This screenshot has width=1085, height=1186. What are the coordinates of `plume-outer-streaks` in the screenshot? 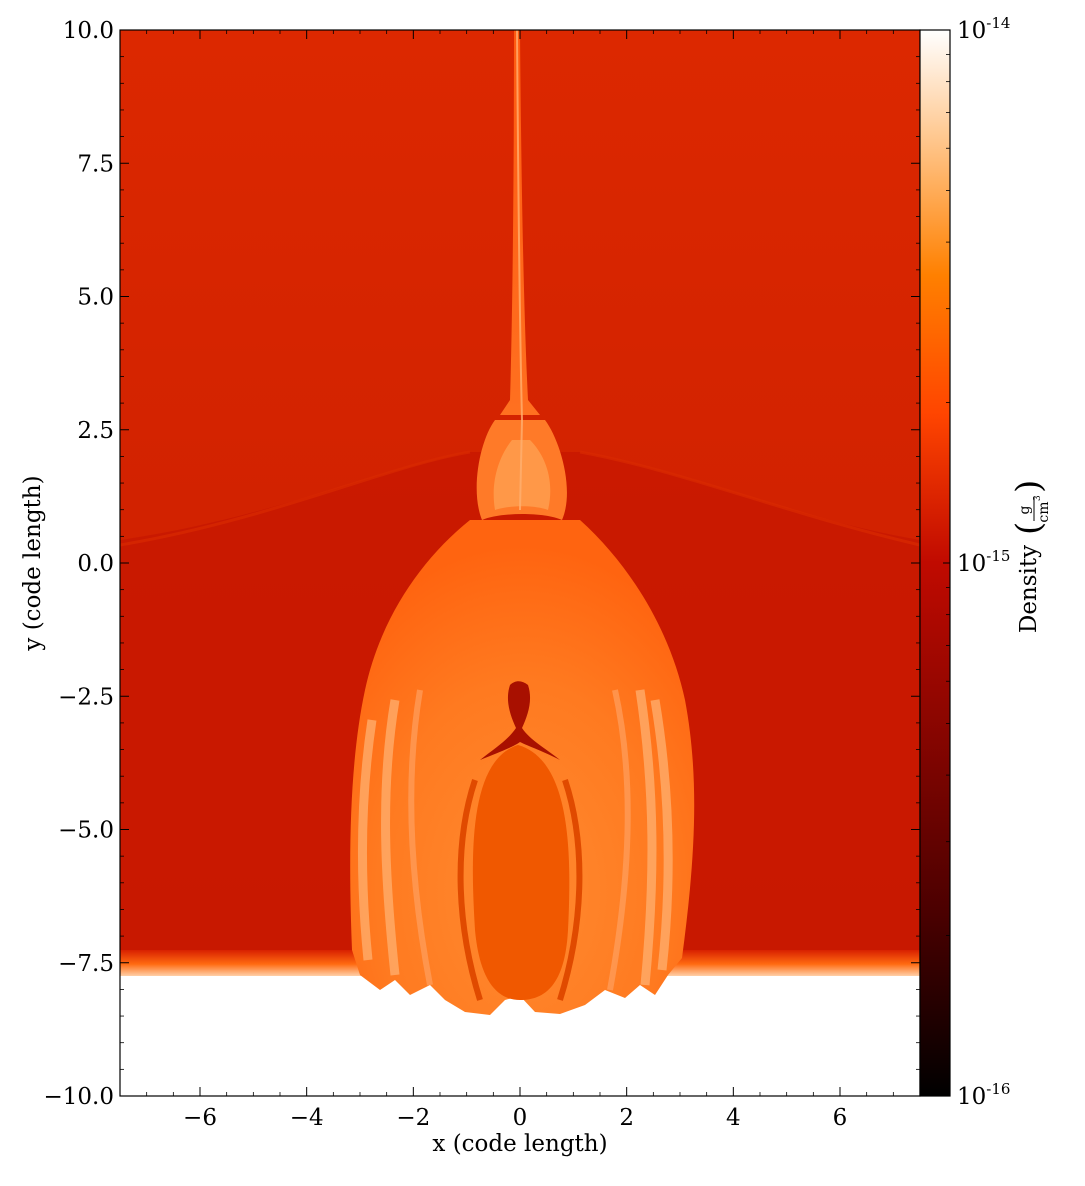 It's located at (515, 837).